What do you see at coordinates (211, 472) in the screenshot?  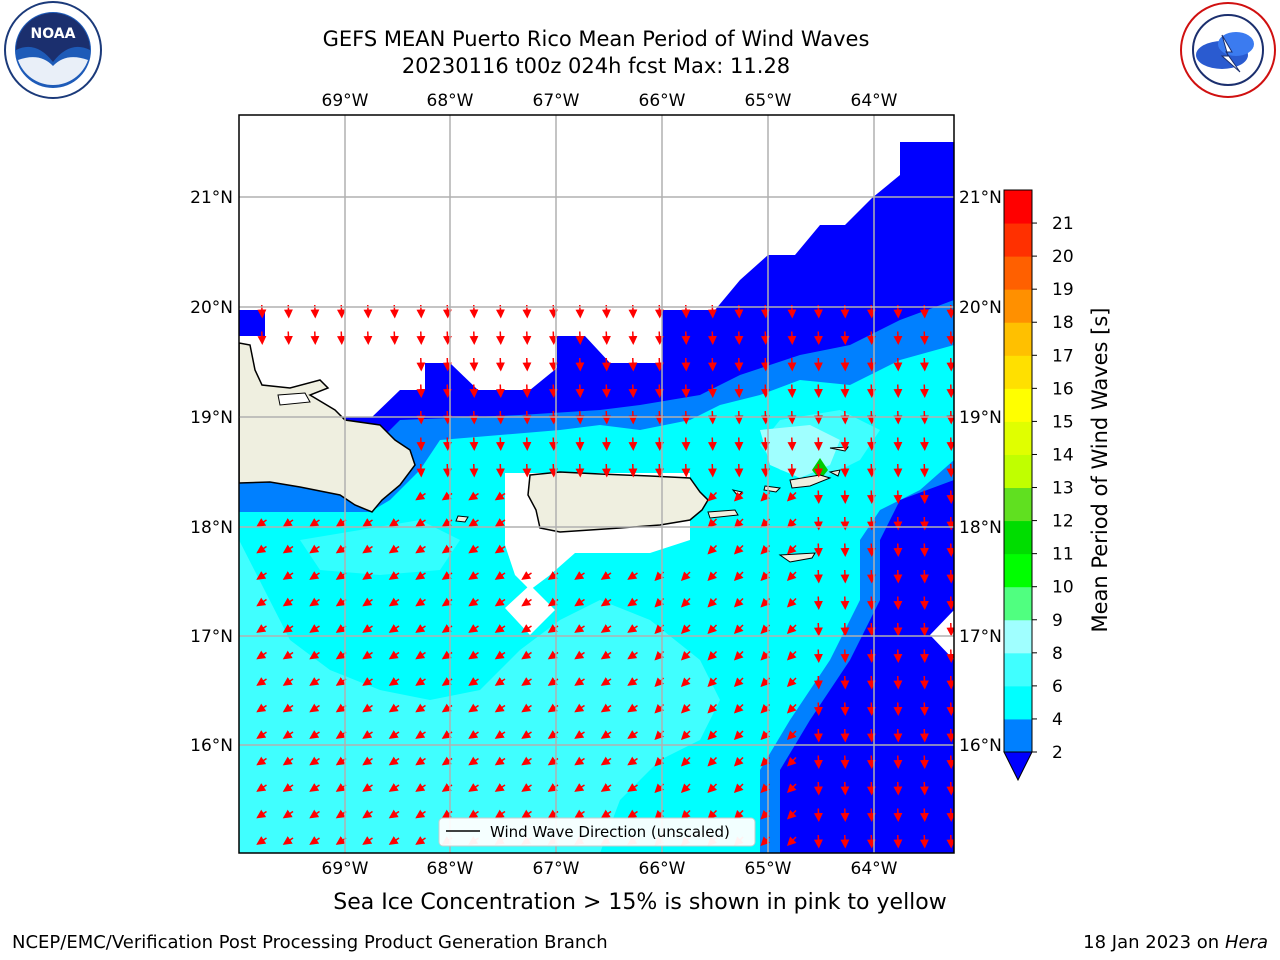 I see `left-lat-labels: 21°N 20°N 19°N 18°N 17°N 16°N` at bounding box center [211, 472].